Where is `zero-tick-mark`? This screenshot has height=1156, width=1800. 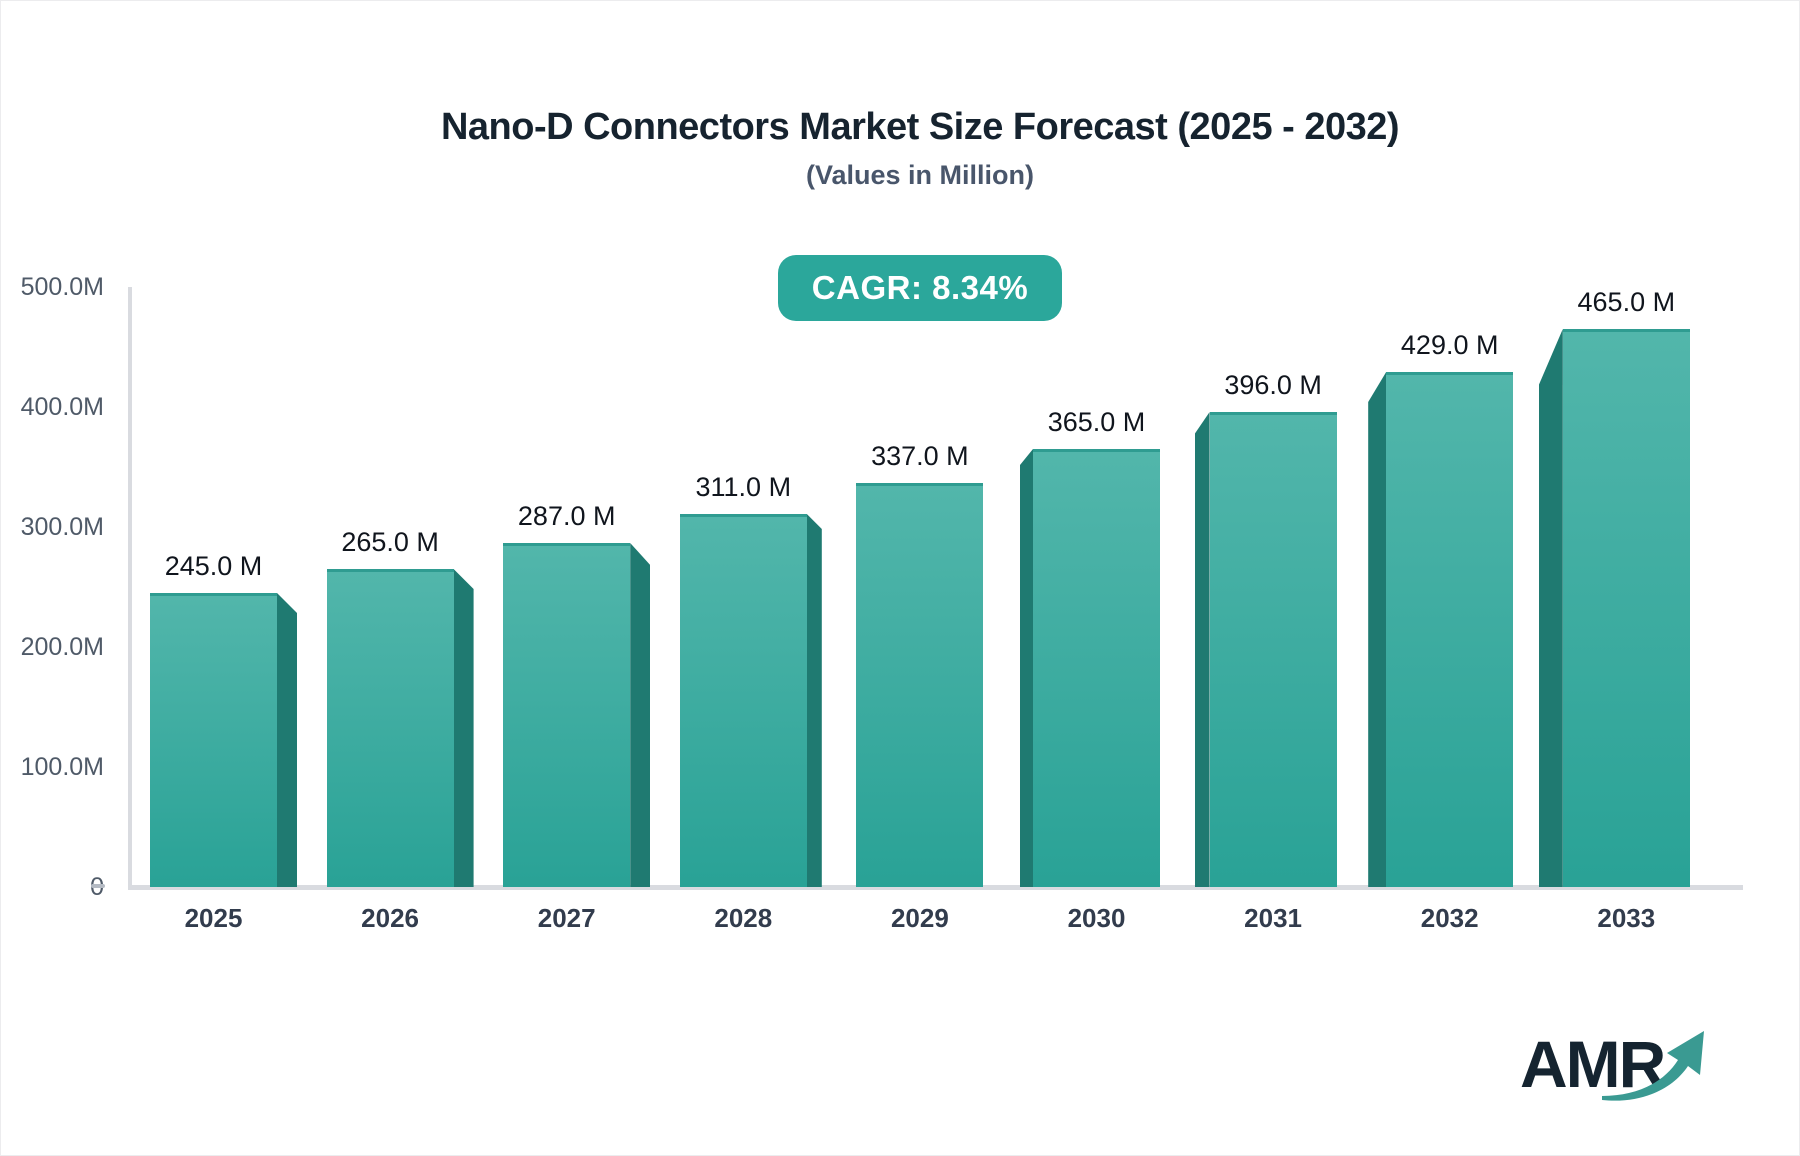 zero-tick-mark is located at coordinates (98, 886).